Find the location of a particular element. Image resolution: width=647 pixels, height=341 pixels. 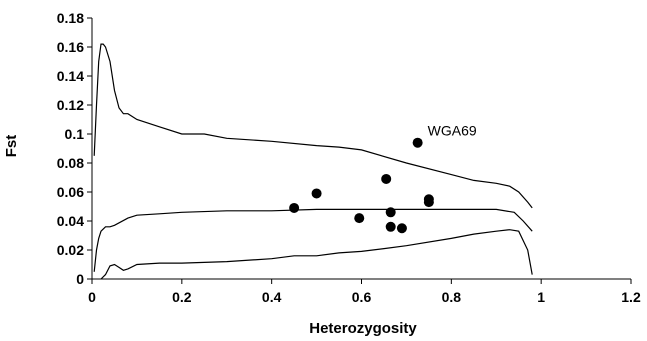

curve-lower is located at coordinates (316, 254).